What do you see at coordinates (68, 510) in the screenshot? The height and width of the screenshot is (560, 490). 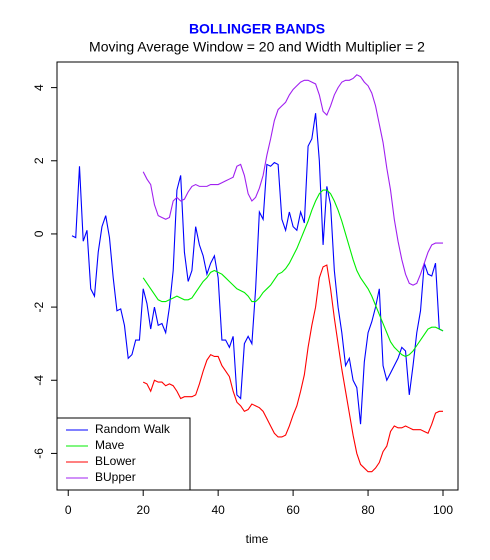 I see `x-tick-label: 0` at bounding box center [68, 510].